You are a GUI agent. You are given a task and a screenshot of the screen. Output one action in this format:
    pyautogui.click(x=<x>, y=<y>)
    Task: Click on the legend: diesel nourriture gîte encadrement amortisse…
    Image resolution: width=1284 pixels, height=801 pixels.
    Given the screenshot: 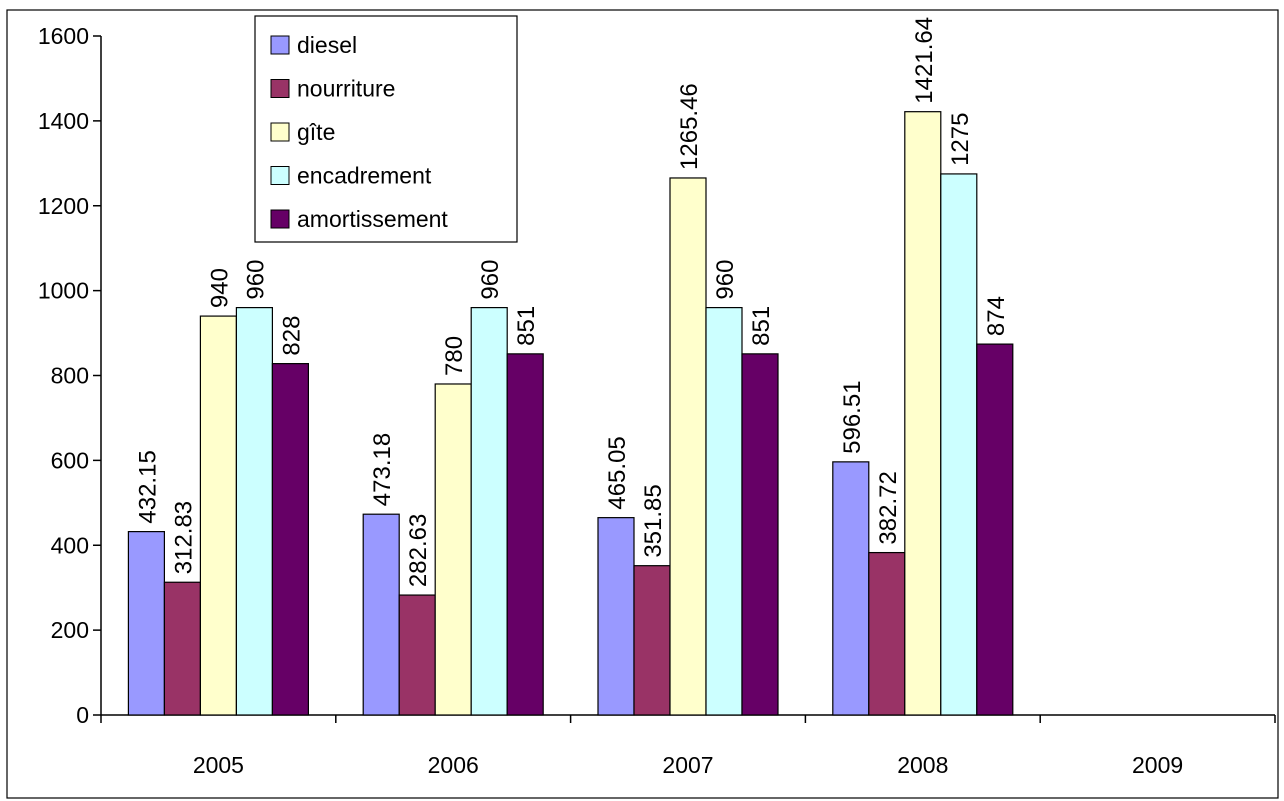 What is the action you would take?
    pyautogui.click(x=386, y=129)
    